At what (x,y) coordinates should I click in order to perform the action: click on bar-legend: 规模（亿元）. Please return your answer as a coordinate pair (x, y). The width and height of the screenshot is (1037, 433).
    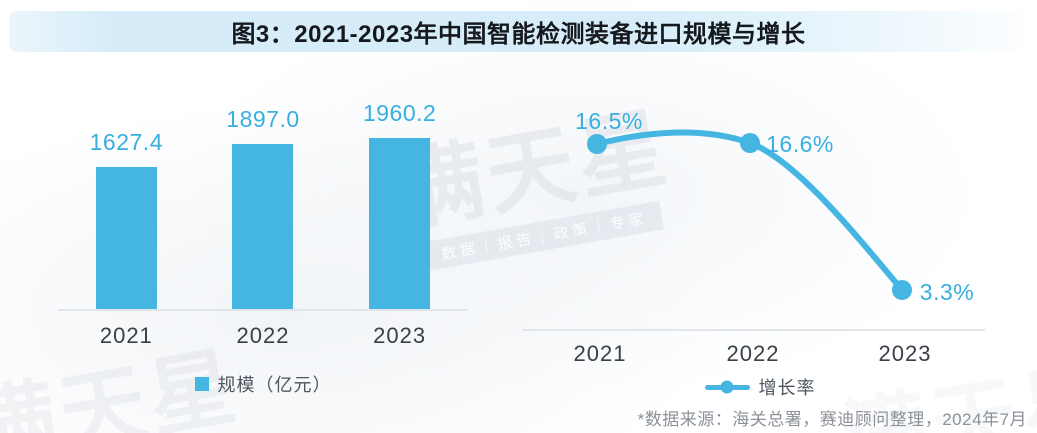
    Looking at the image, I should click on (263, 384).